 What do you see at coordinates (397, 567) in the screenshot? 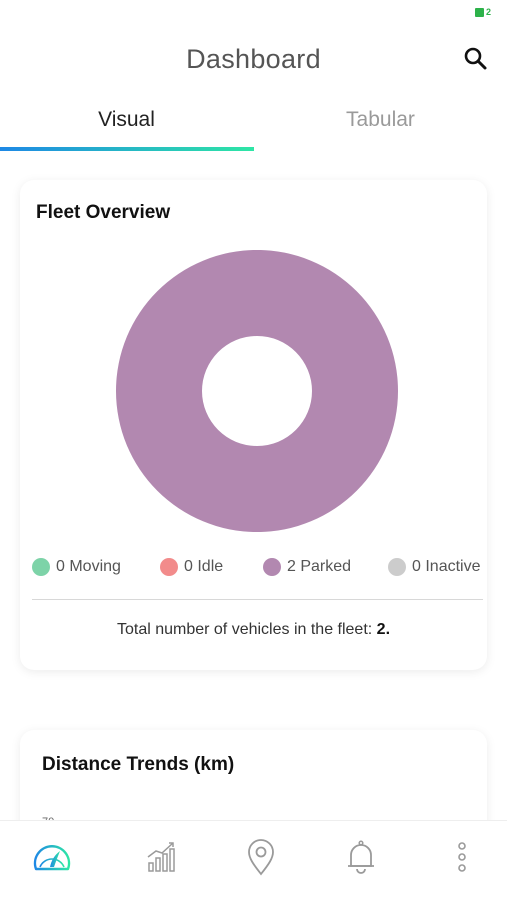
I see `legend-dot-inactive` at bounding box center [397, 567].